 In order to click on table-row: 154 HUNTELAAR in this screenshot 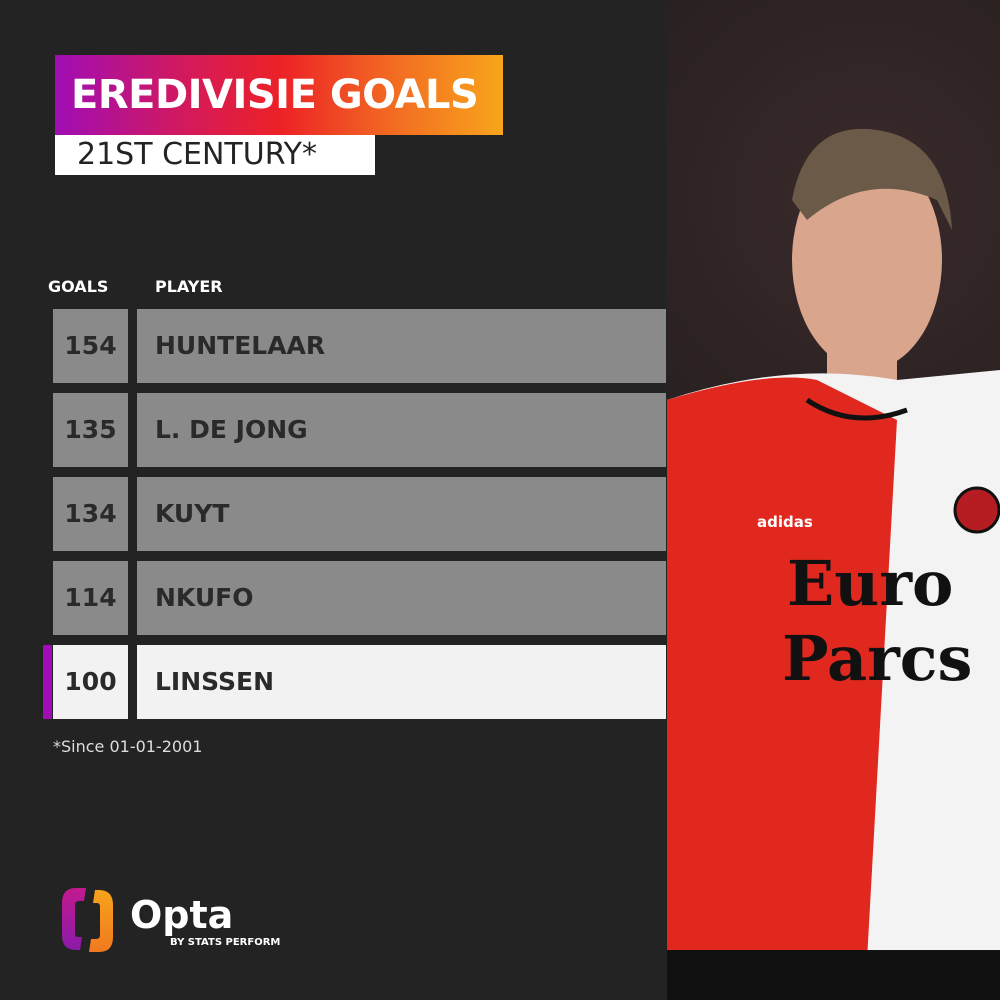, I will do `click(359, 346)`.